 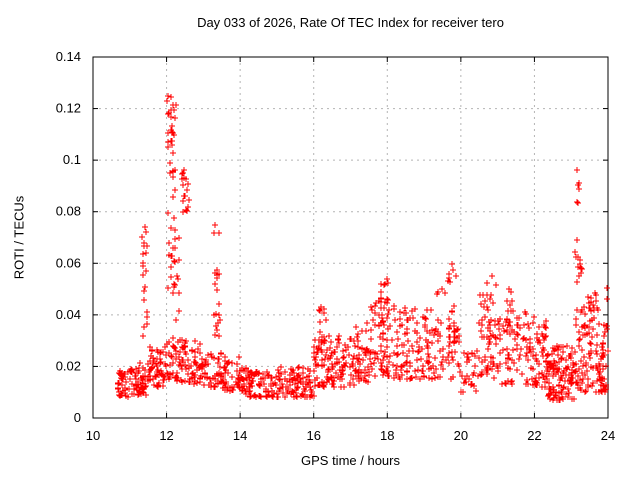 I want to click on x-tick-label: 16, so click(x=313, y=435).